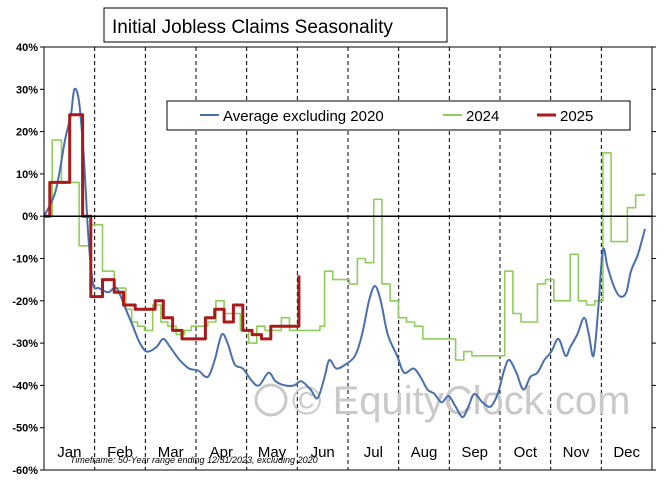 This screenshot has height=482, width=664. What do you see at coordinates (25, 302) in the screenshot?
I see `y-tick-label: -20%` at bounding box center [25, 302].